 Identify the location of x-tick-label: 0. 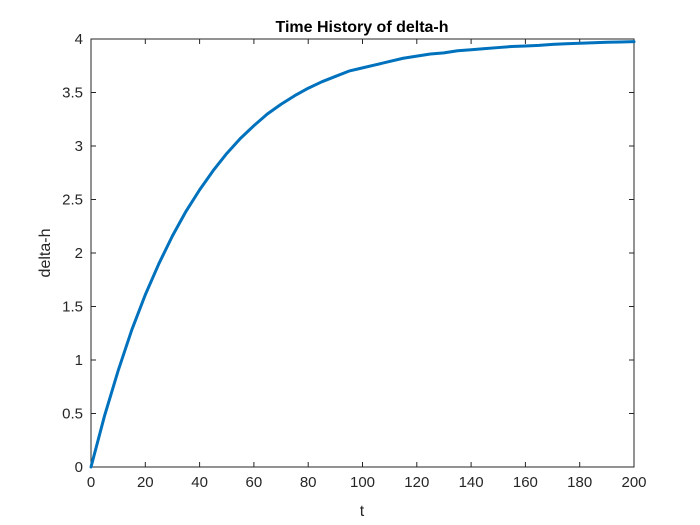
(91, 482).